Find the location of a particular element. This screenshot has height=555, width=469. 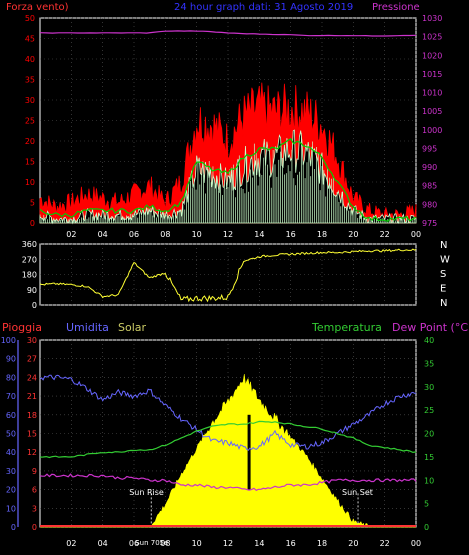

wind-time-tick: 20 is located at coordinates (353, 234).